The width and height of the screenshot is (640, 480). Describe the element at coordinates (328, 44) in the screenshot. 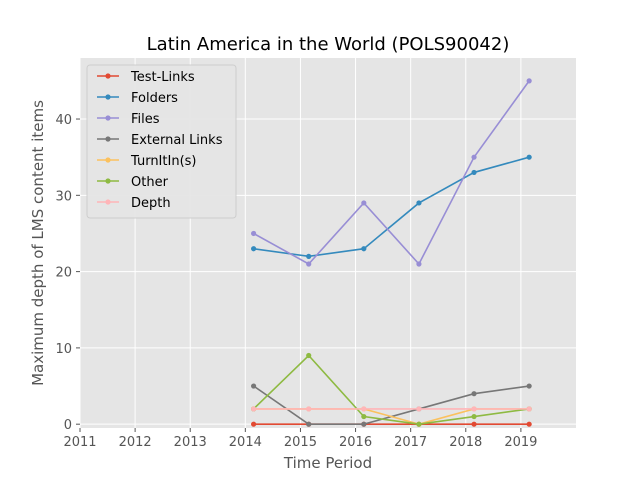

I see `chart-title: Latin America in the World (POLS90042)` at that location.